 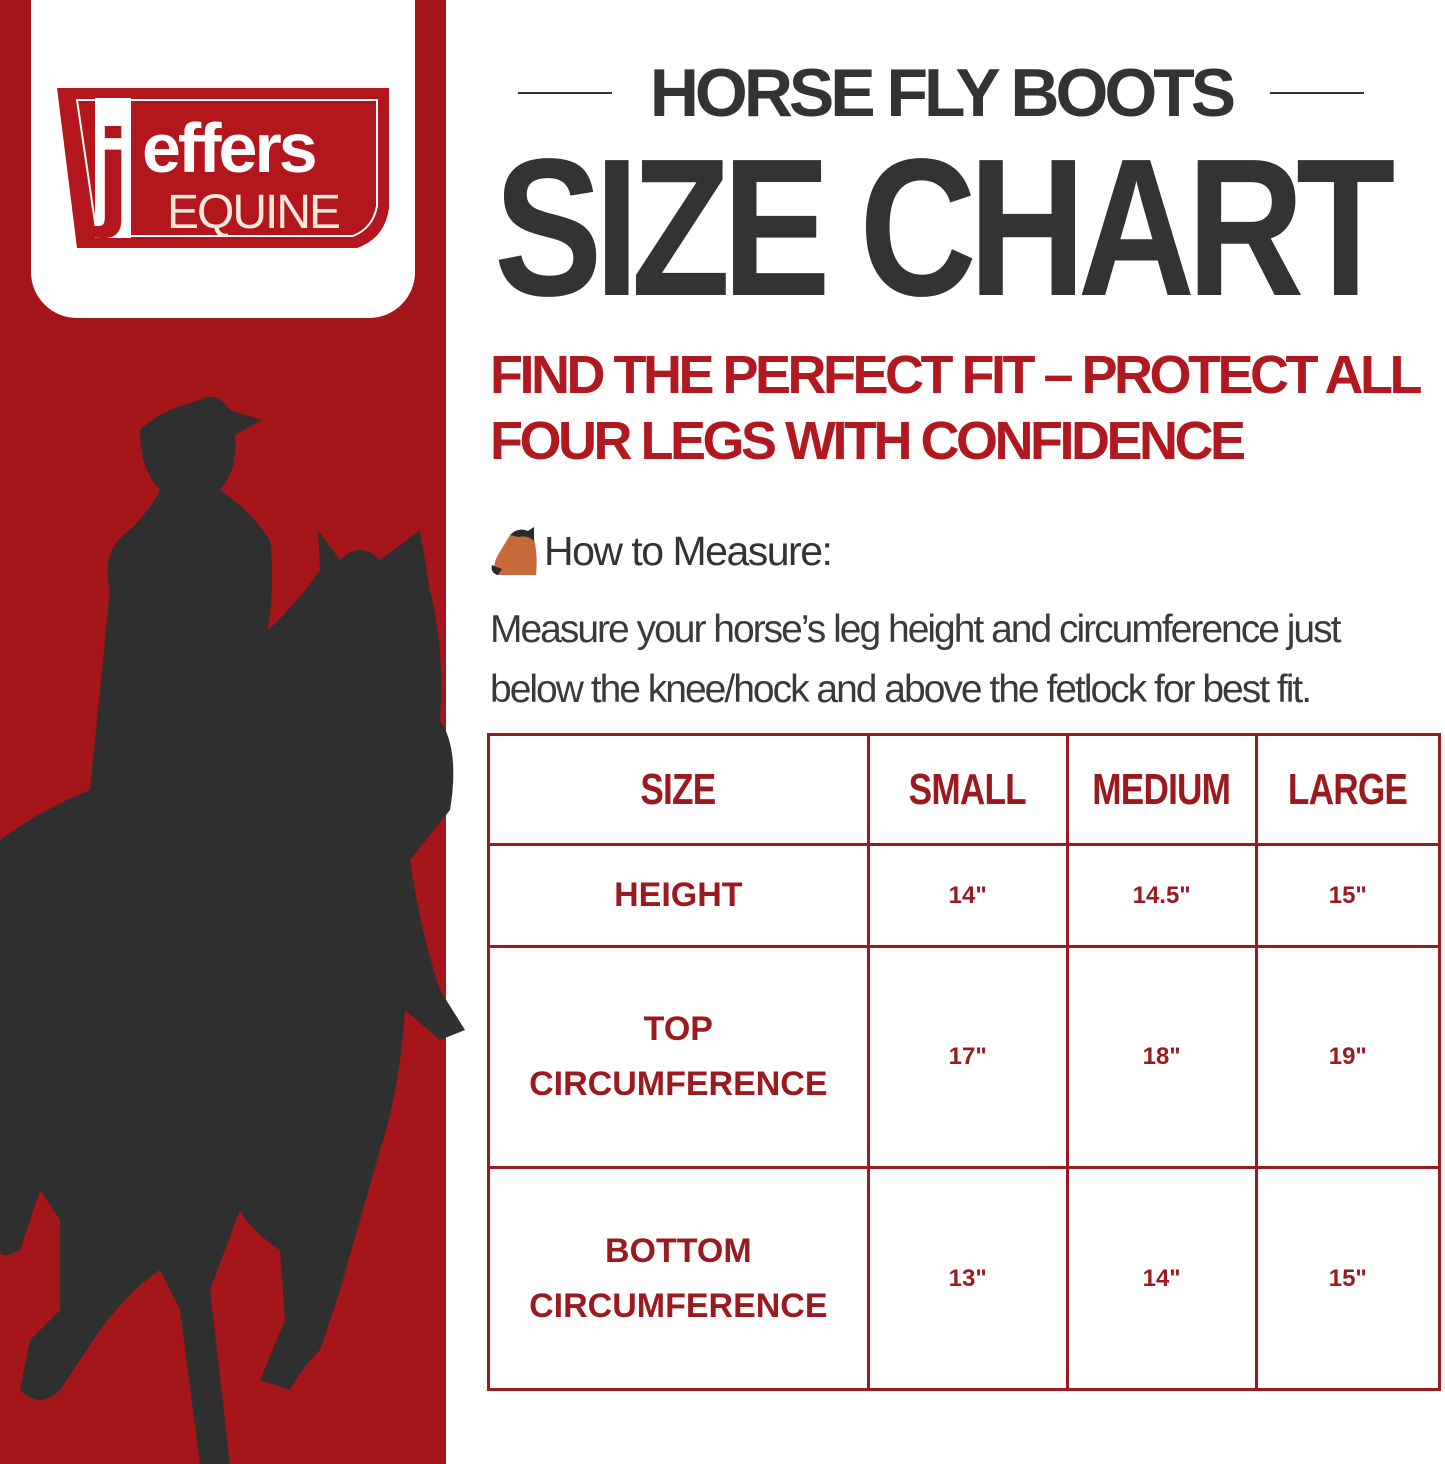 What do you see at coordinates (678, 1057) in the screenshot?
I see `row-label: TOP CIRCUMFERENCE` at bounding box center [678, 1057].